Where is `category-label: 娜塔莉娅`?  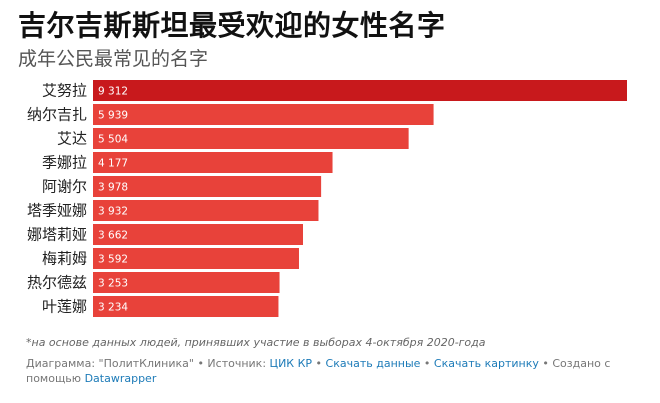 category-label: 娜塔莉娅 is located at coordinates (57, 235).